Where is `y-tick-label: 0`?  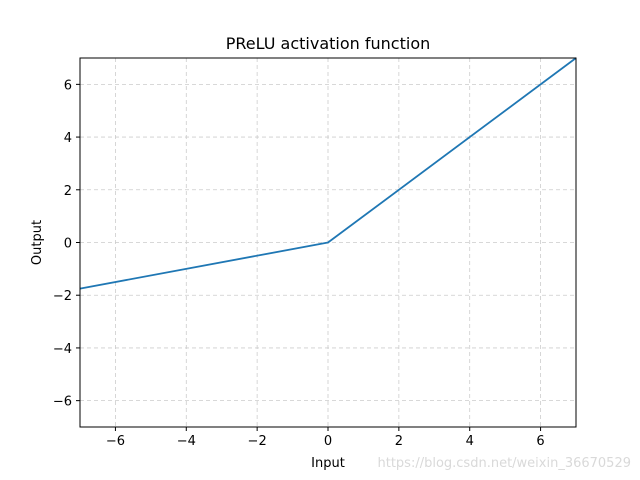
y-tick-label: 0 is located at coordinates (68, 244).